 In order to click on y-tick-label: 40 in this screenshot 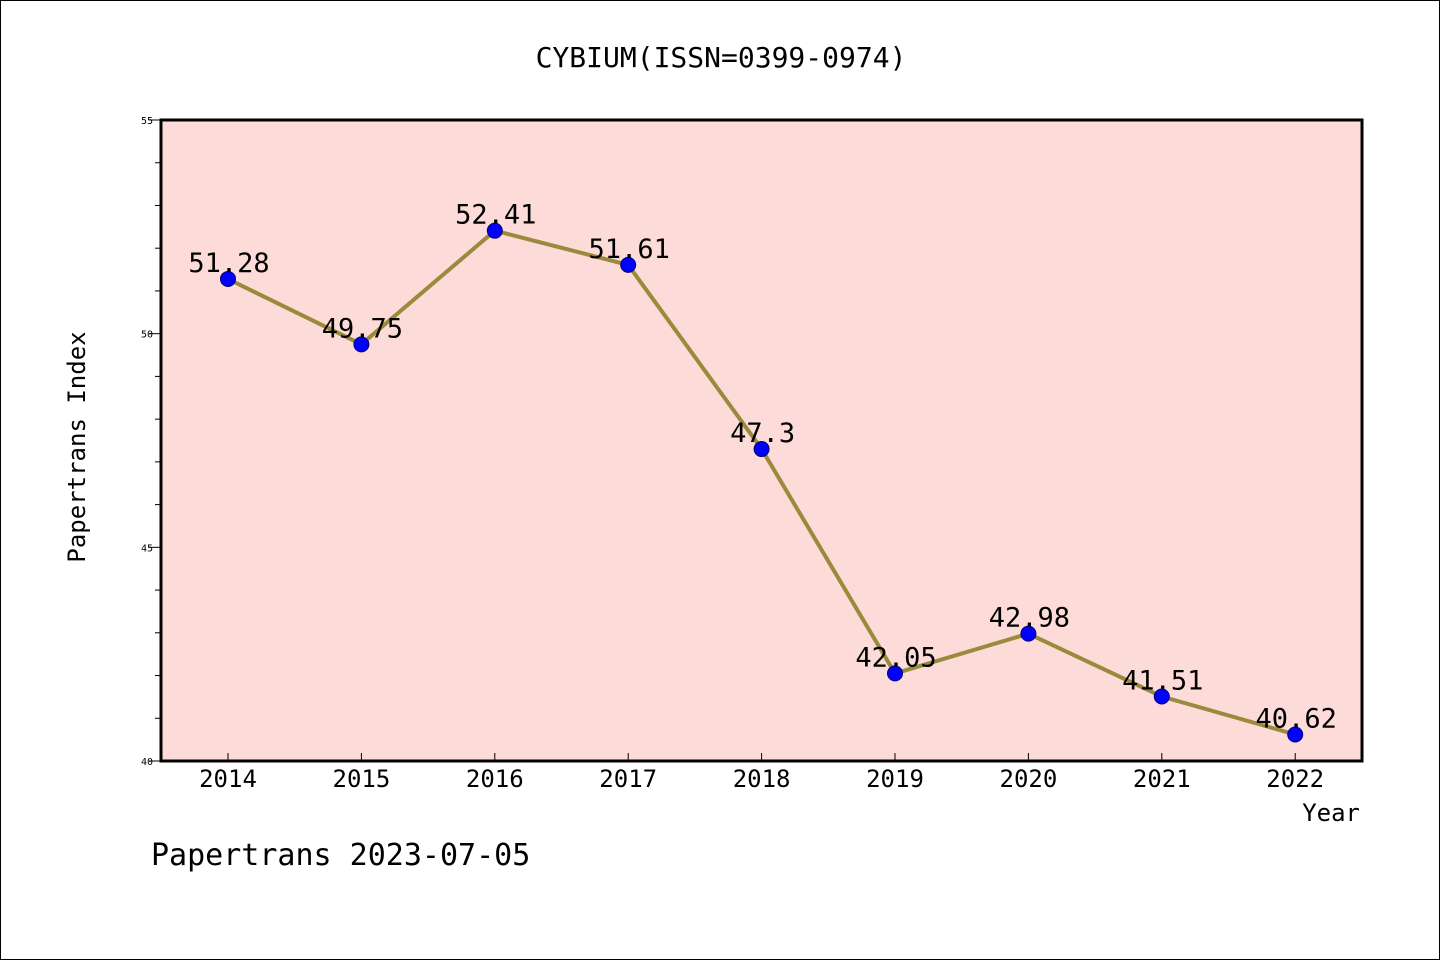, I will do `click(147, 762)`.